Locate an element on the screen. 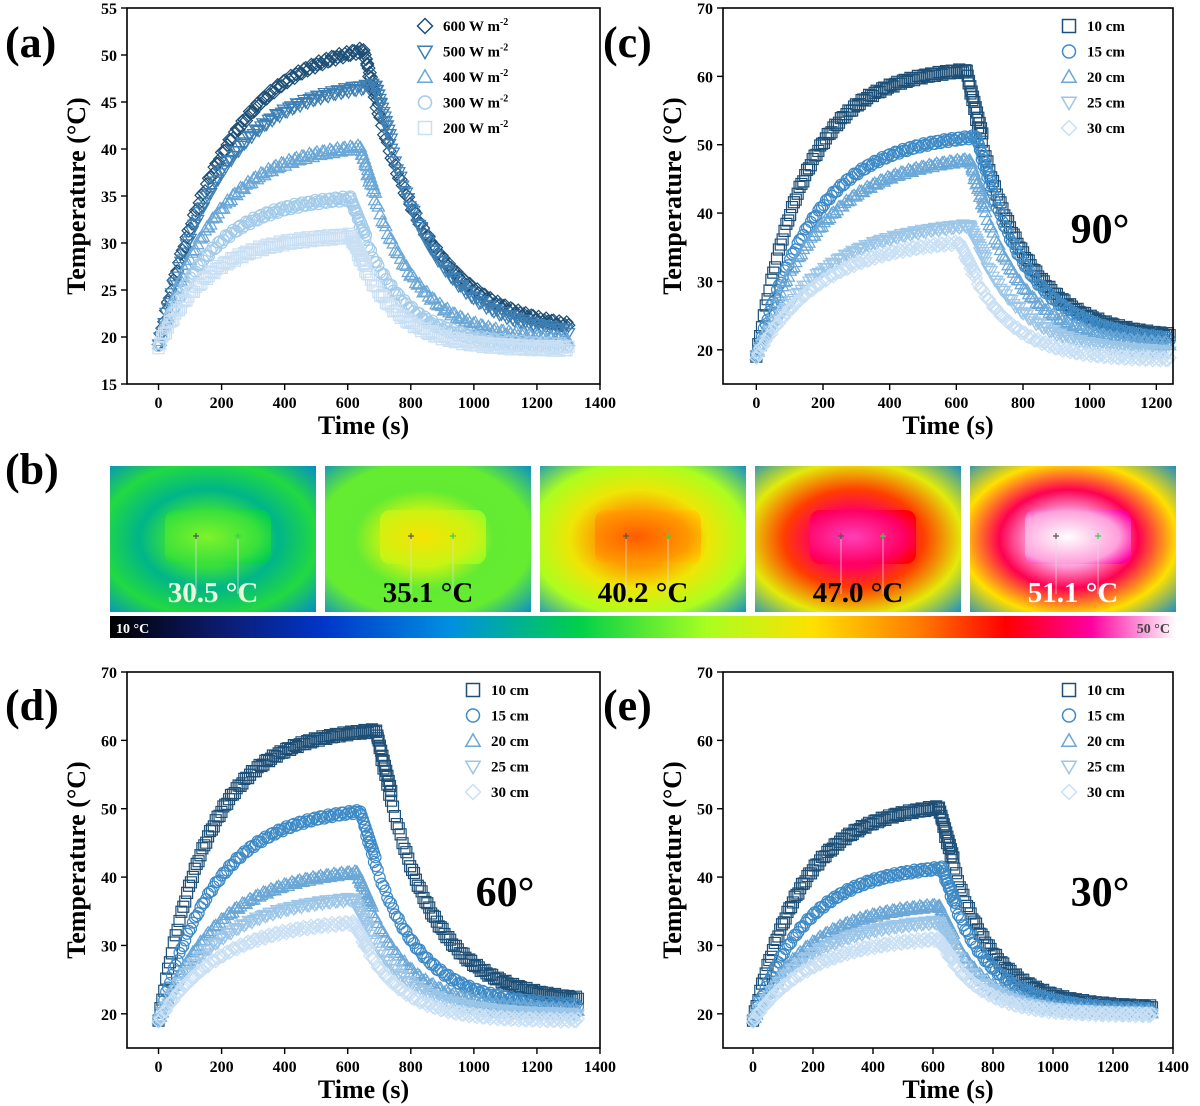  legend-label: 30 cm is located at coordinates (1106, 793).